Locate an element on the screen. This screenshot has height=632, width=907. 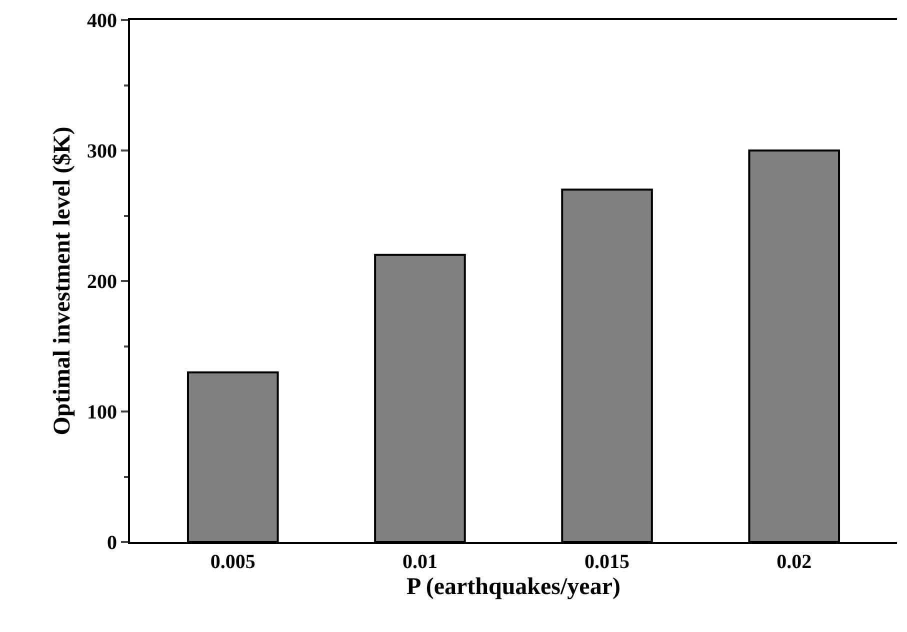
y-tick-label: 200 is located at coordinates (102, 282).